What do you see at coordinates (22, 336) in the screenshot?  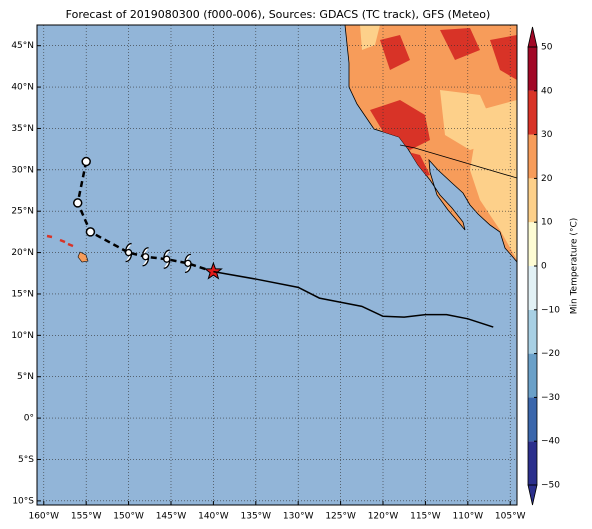 I see `y-tick-label: 10°N` at bounding box center [22, 336].